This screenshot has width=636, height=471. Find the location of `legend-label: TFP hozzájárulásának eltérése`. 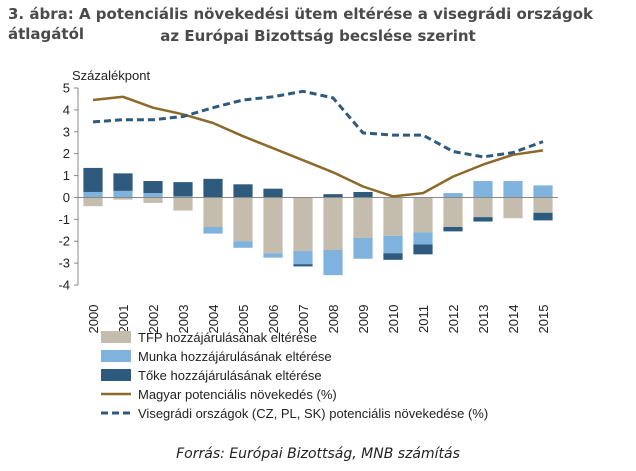

legend-label: TFP hozzájárulásának eltérése is located at coordinates (227, 337).